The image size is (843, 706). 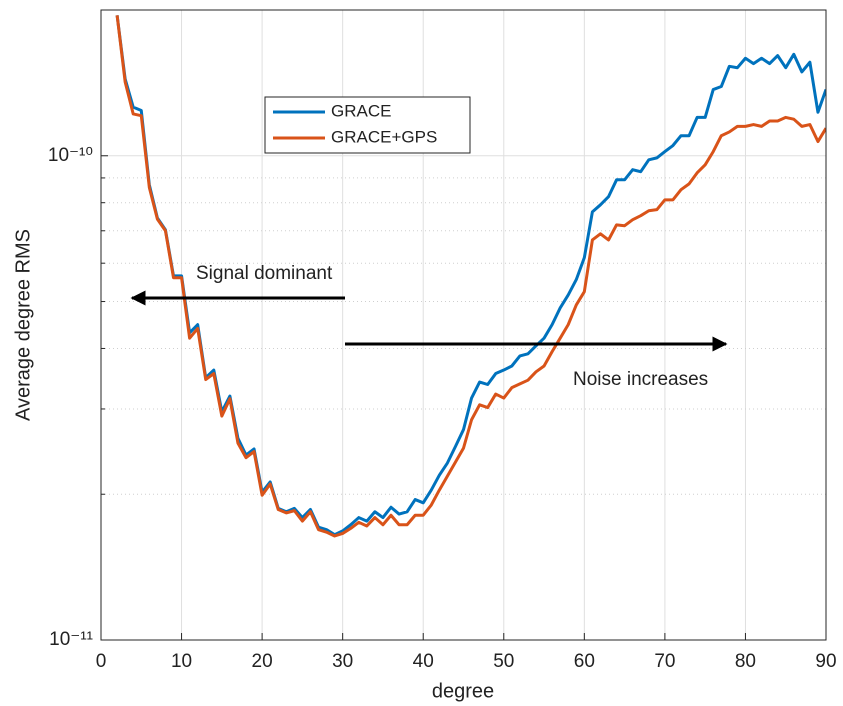 What do you see at coordinates (264, 273) in the screenshot?
I see `annotation: Signal dominant` at bounding box center [264, 273].